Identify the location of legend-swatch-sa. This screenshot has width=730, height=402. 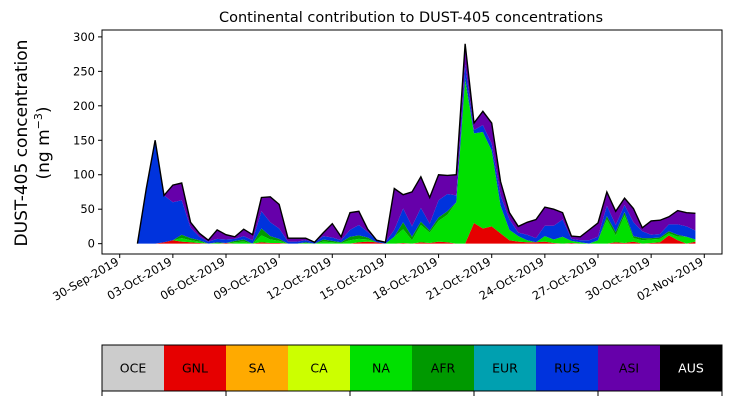
(257, 368).